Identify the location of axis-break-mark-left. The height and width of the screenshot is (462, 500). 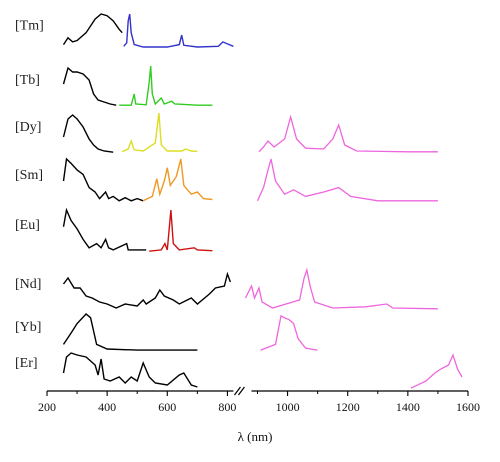
(237, 391).